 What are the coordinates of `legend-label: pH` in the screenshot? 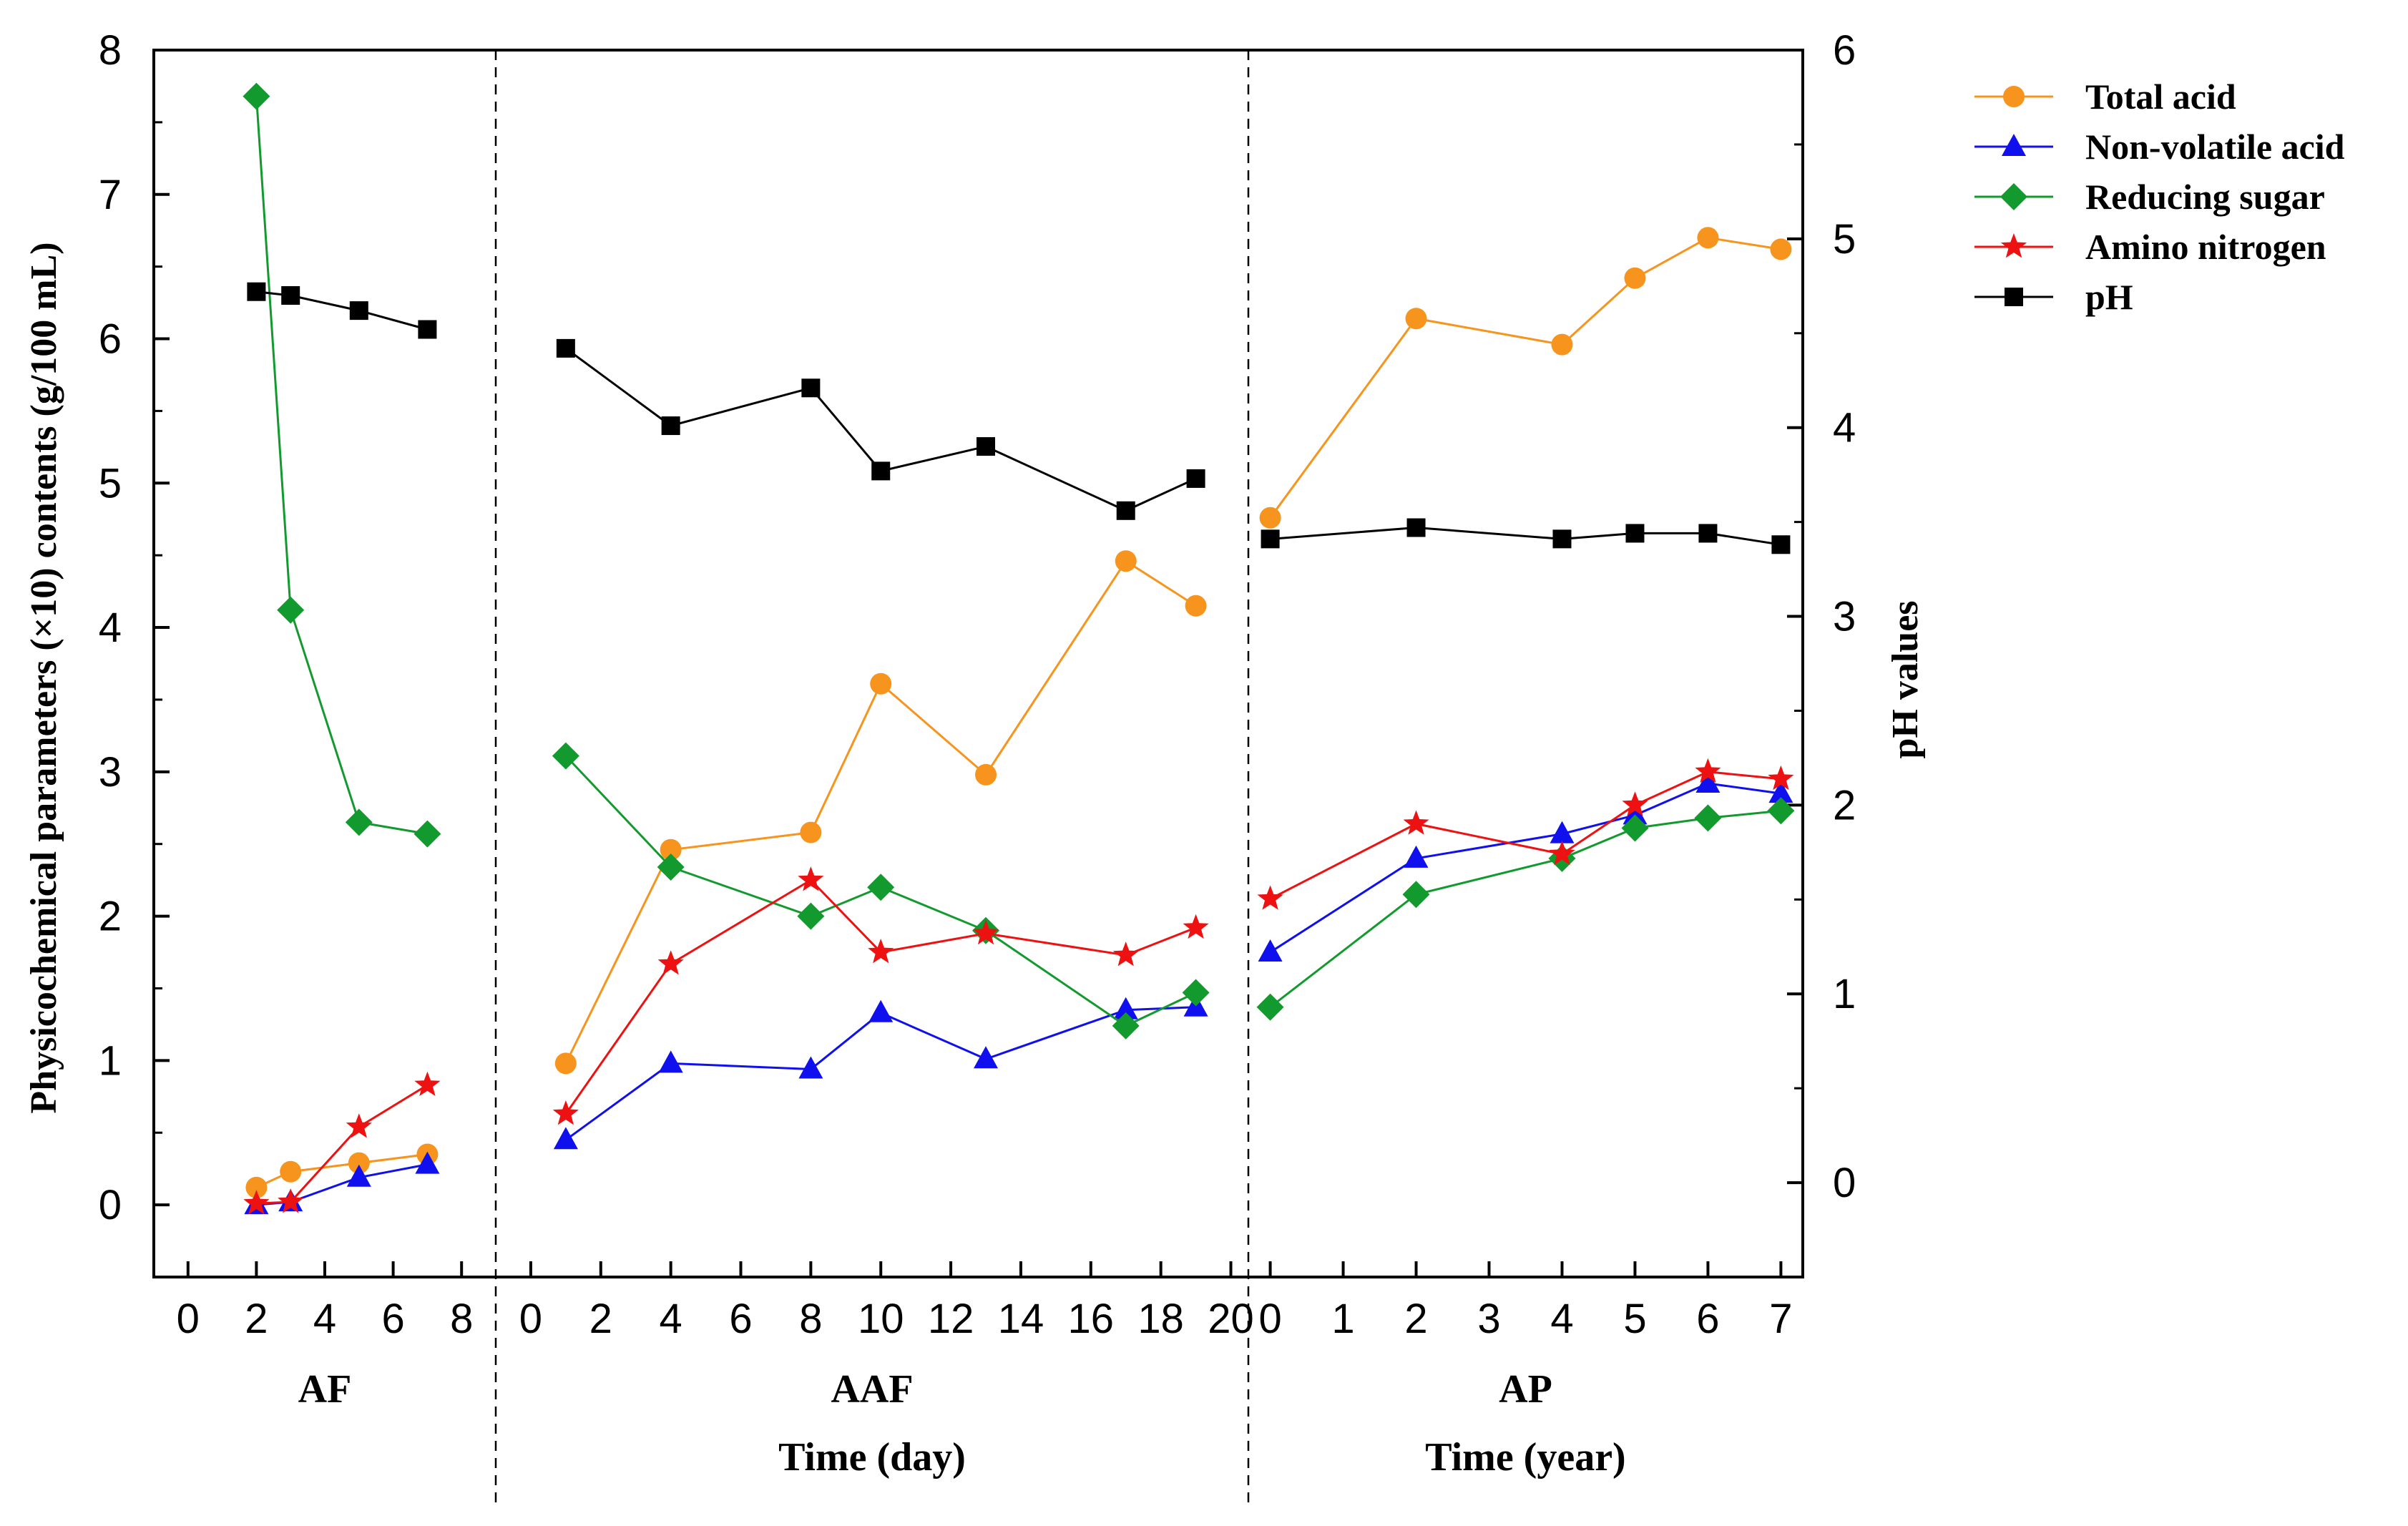 It's located at (2109, 297).